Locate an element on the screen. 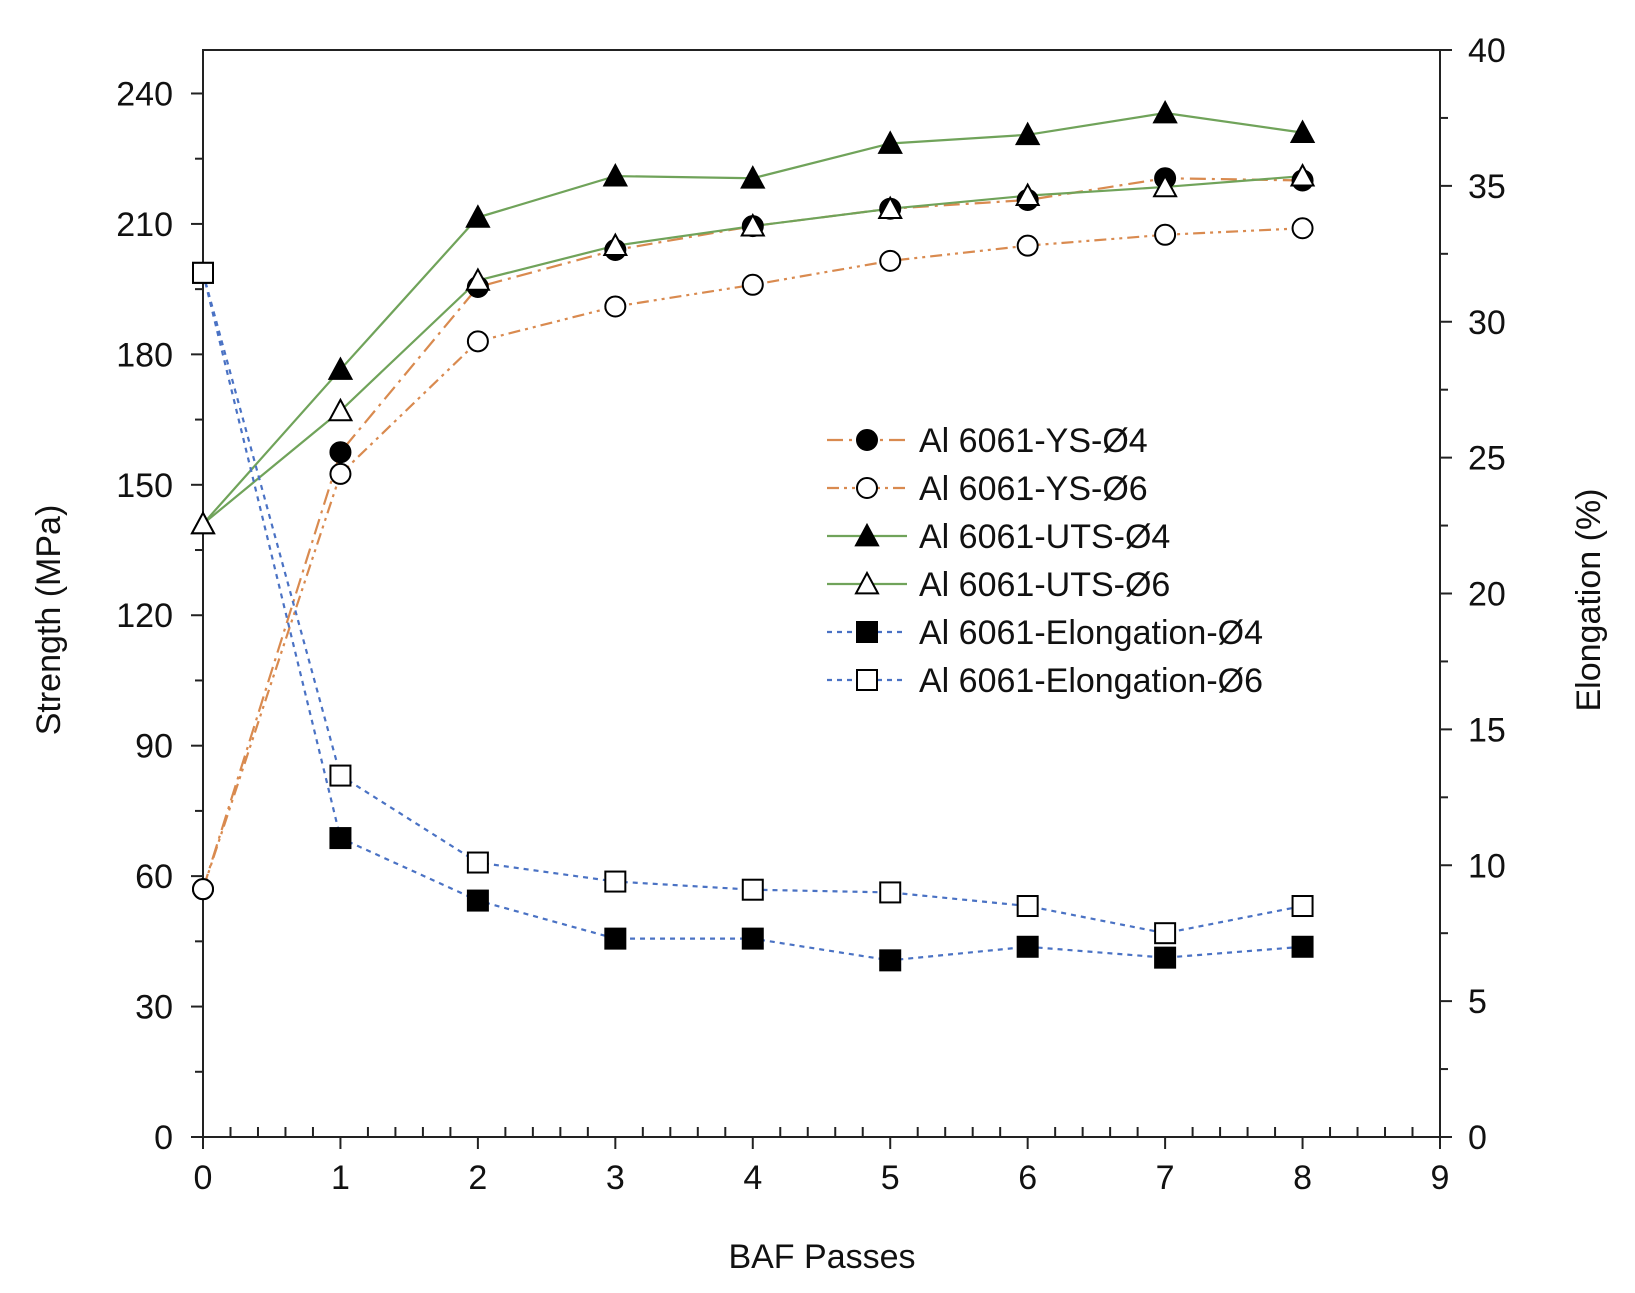 Image resolution: width=1635 pixels, height=1293 pixels. y-tick-label: 210 is located at coordinates (144, 225).